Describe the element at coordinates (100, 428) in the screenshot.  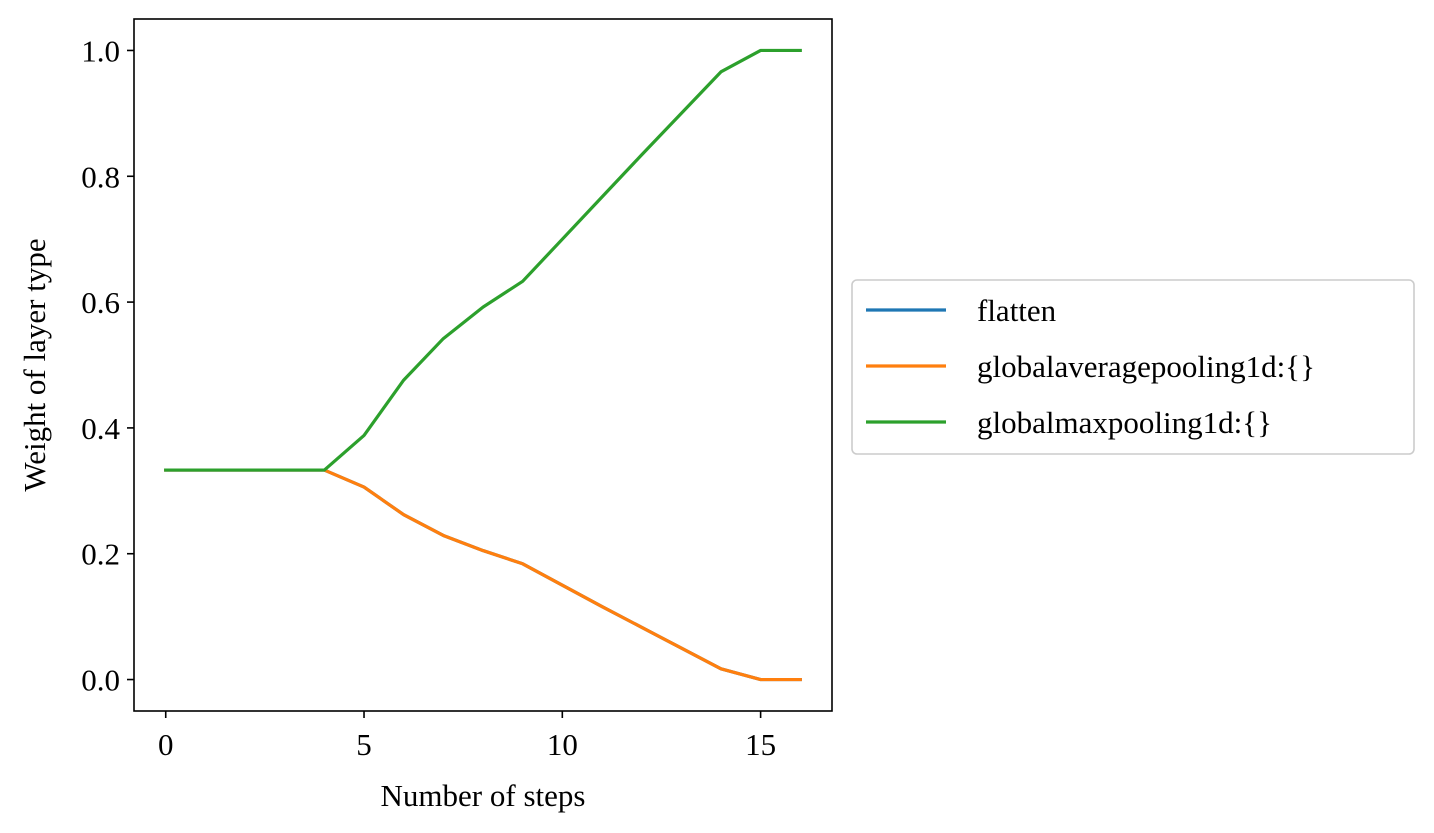
I see `y-tick-label-2: 0.4` at that location.